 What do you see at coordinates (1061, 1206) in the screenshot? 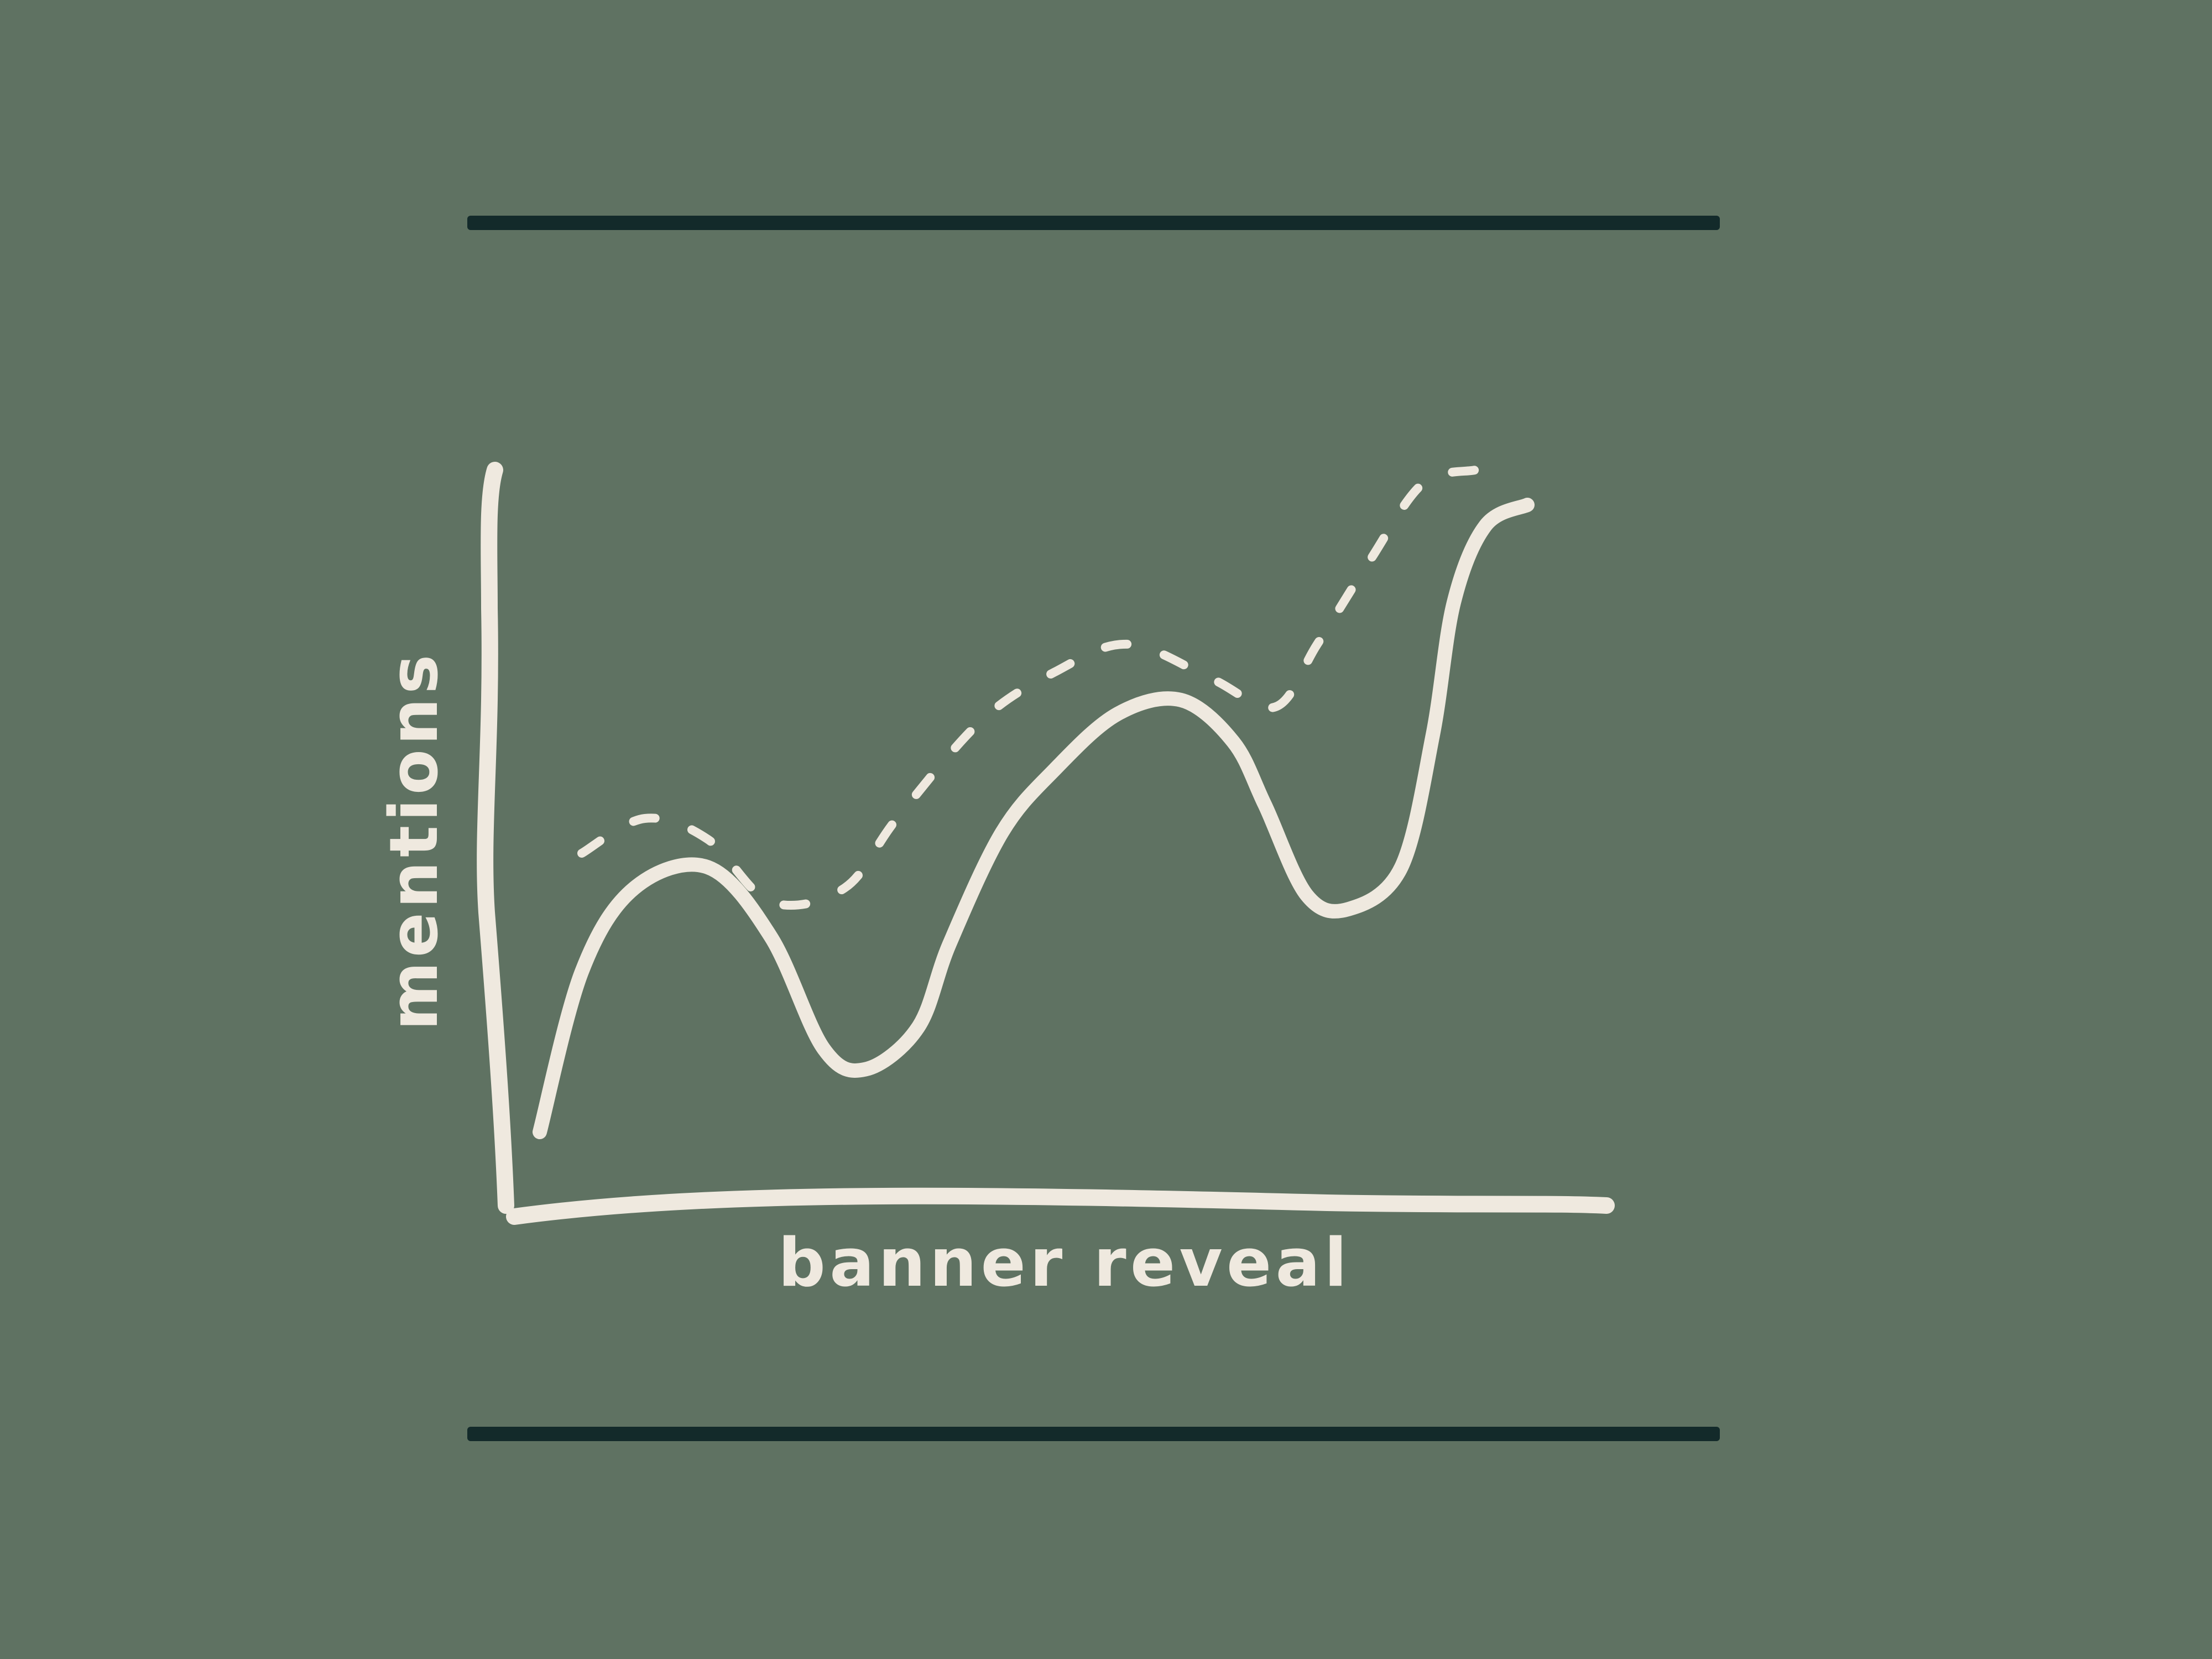
I see `x-axis` at bounding box center [1061, 1206].